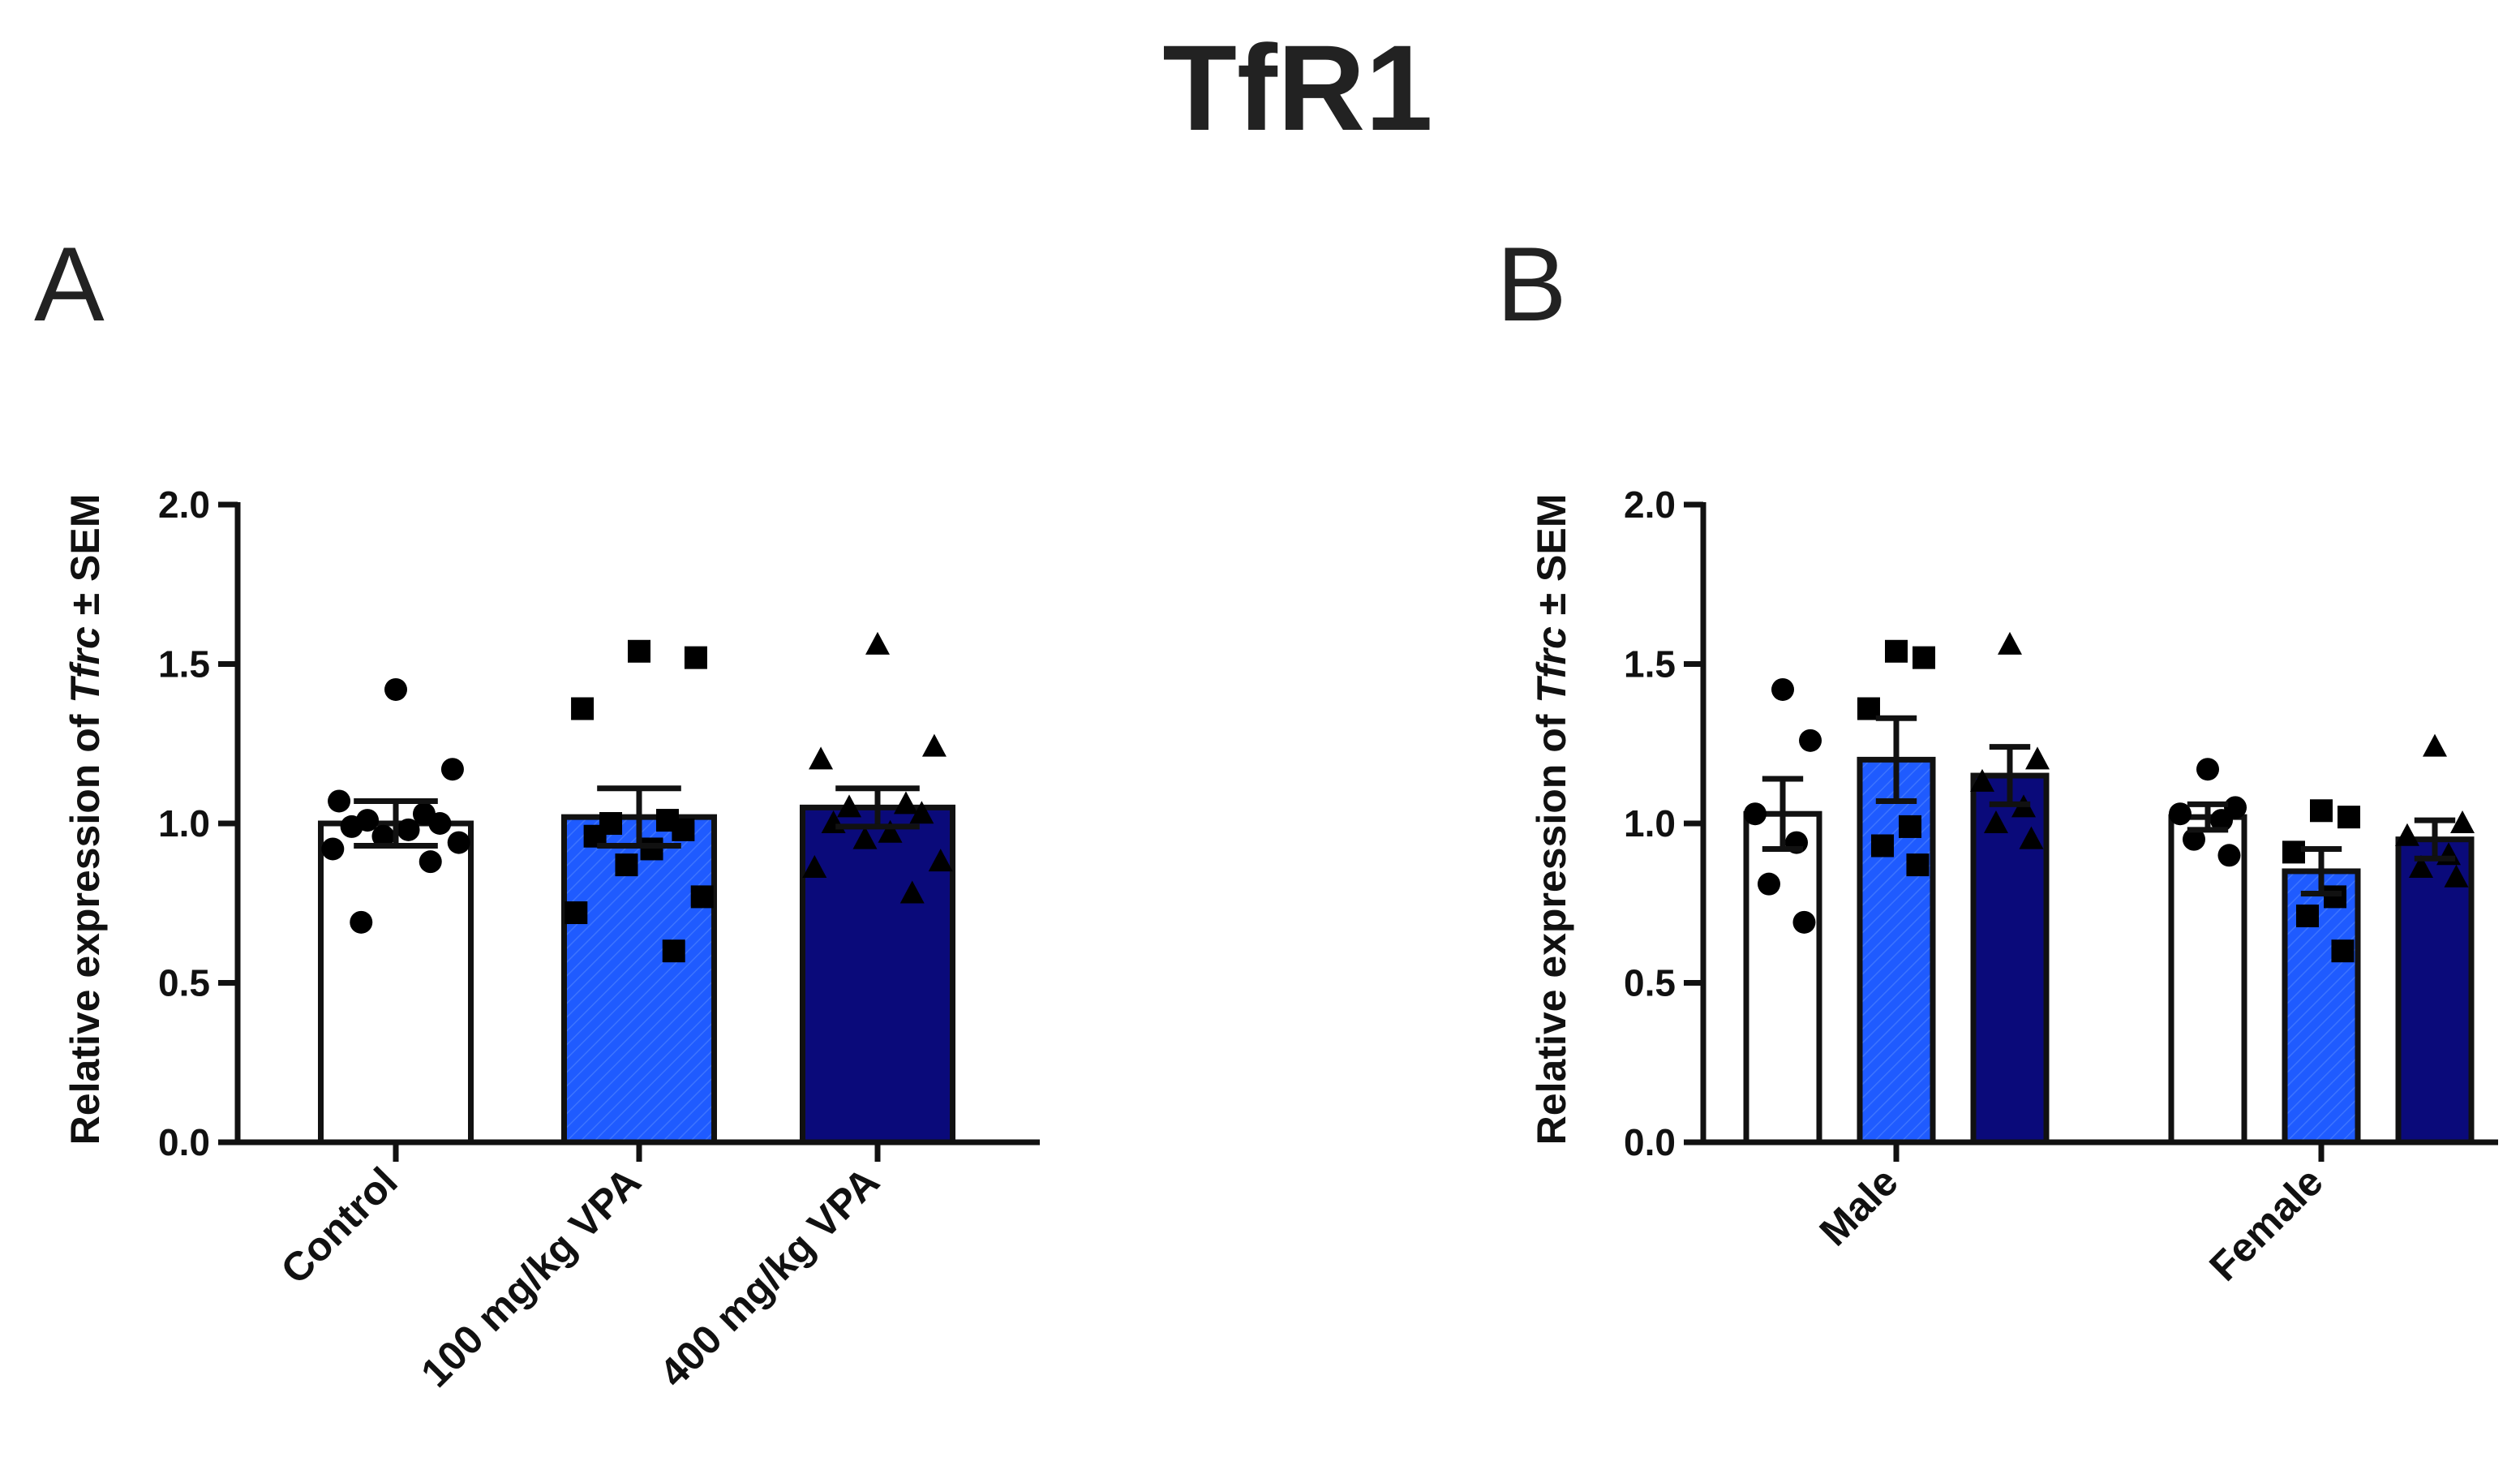 The width and height of the screenshot is (2520, 1483). I want to click on panel-a-x-tick-label: Control, so click(339, 1225).